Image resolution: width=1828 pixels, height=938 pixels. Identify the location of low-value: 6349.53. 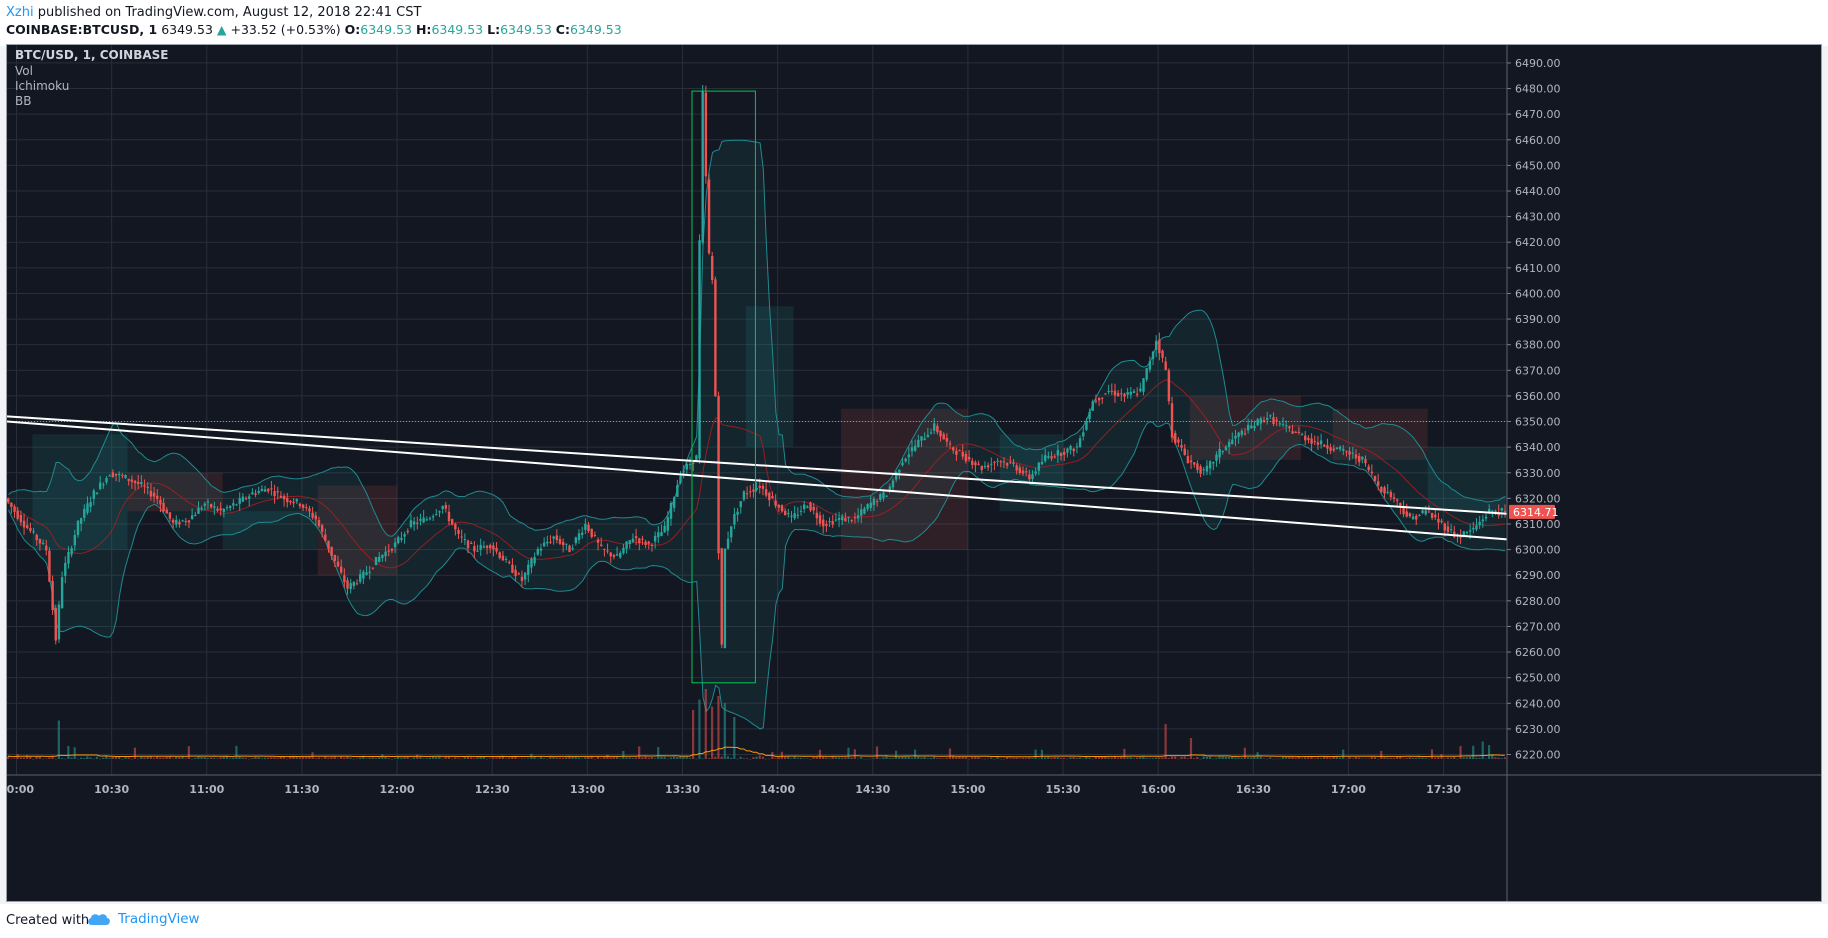
(526, 29).